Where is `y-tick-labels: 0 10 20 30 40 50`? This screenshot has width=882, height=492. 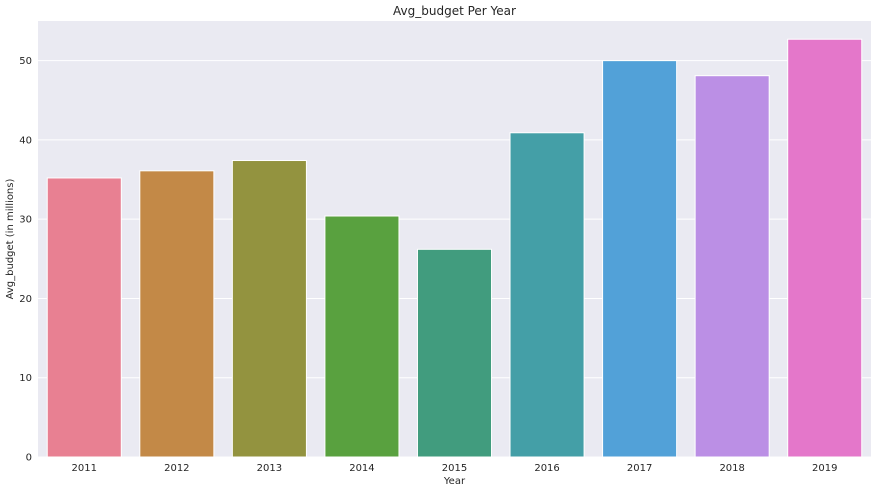 y-tick-labels: 0 10 20 30 40 50 is located at coordinates (25, 259).